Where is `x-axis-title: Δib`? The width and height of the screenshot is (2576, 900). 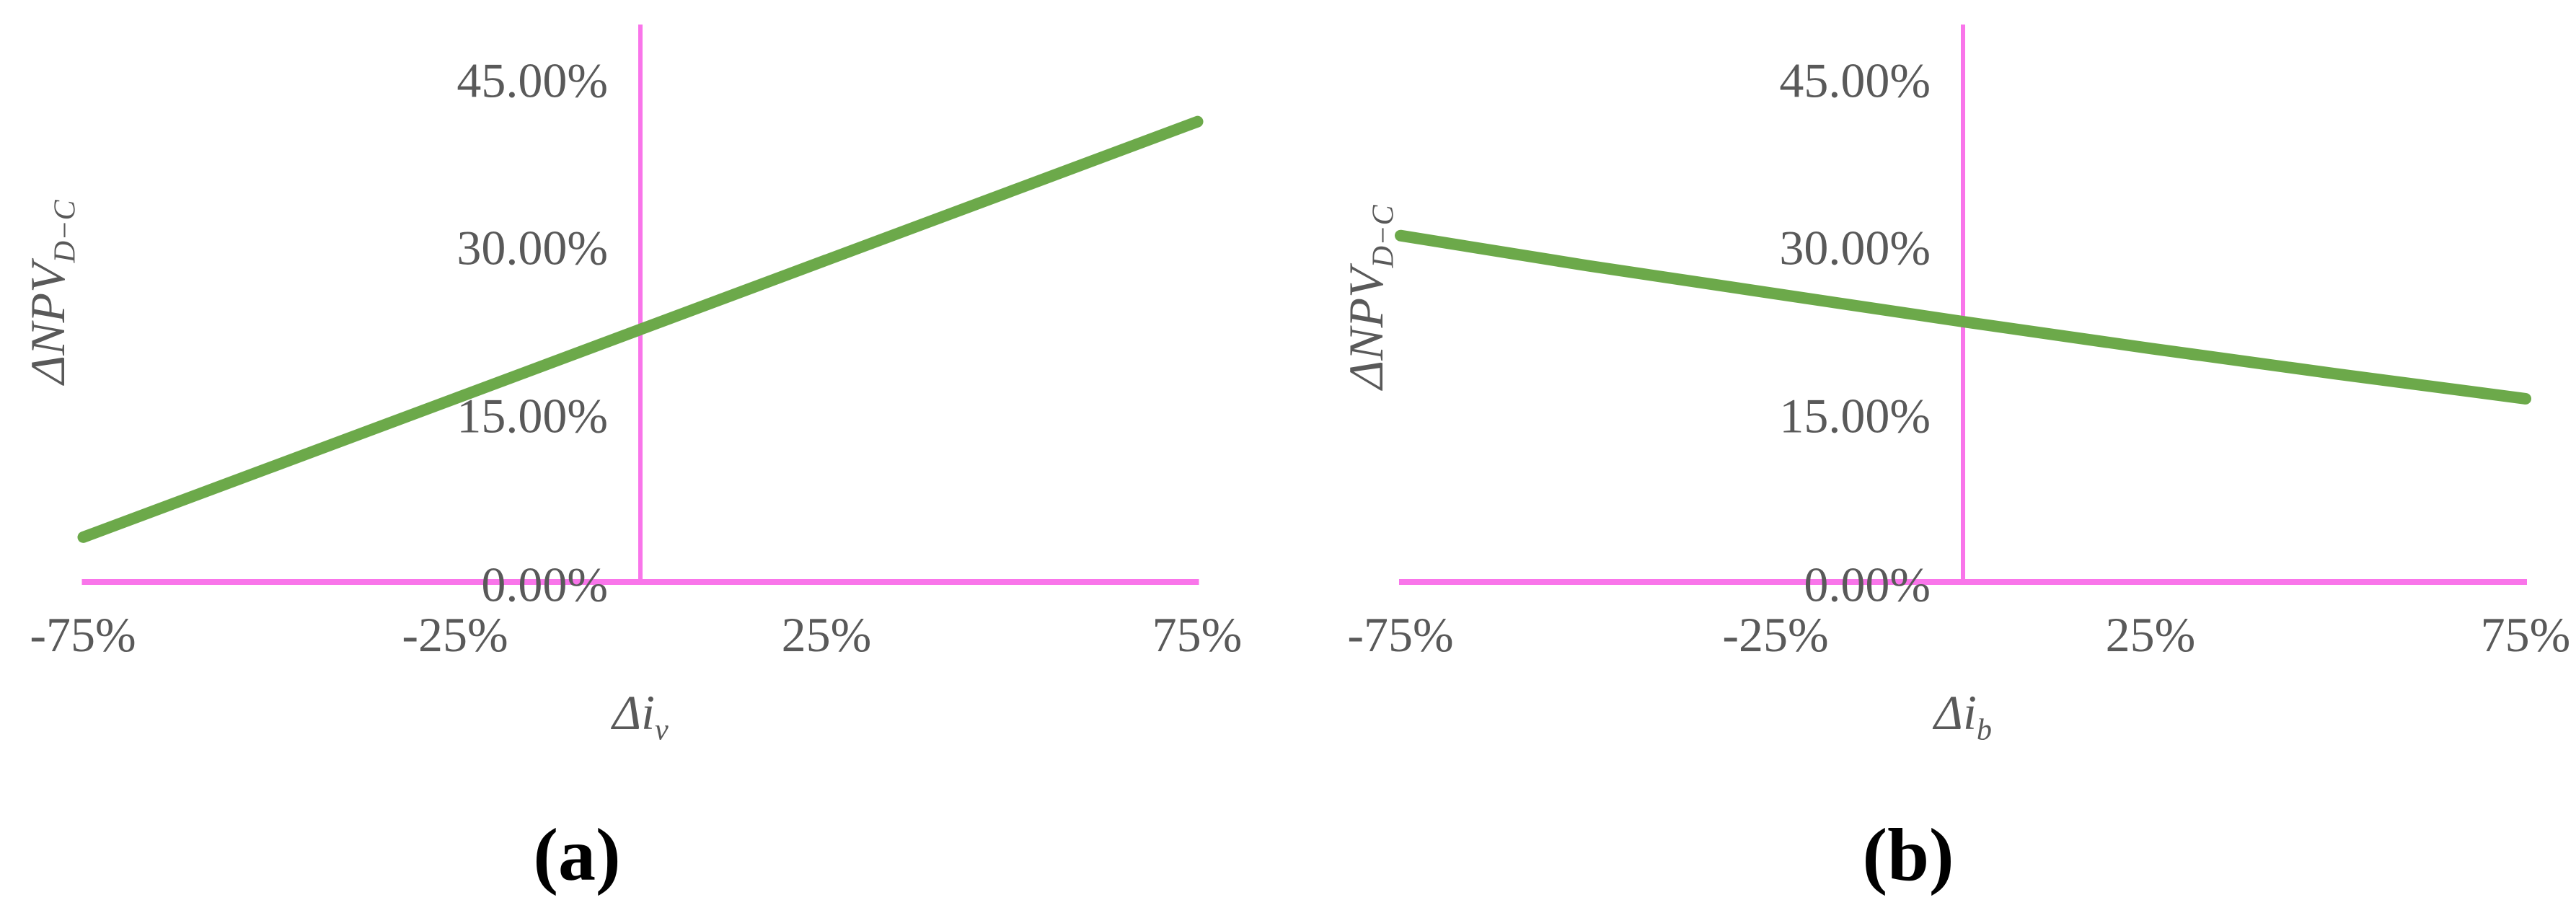 x-axis-title: Δib is located at coordinates (1963, 715).